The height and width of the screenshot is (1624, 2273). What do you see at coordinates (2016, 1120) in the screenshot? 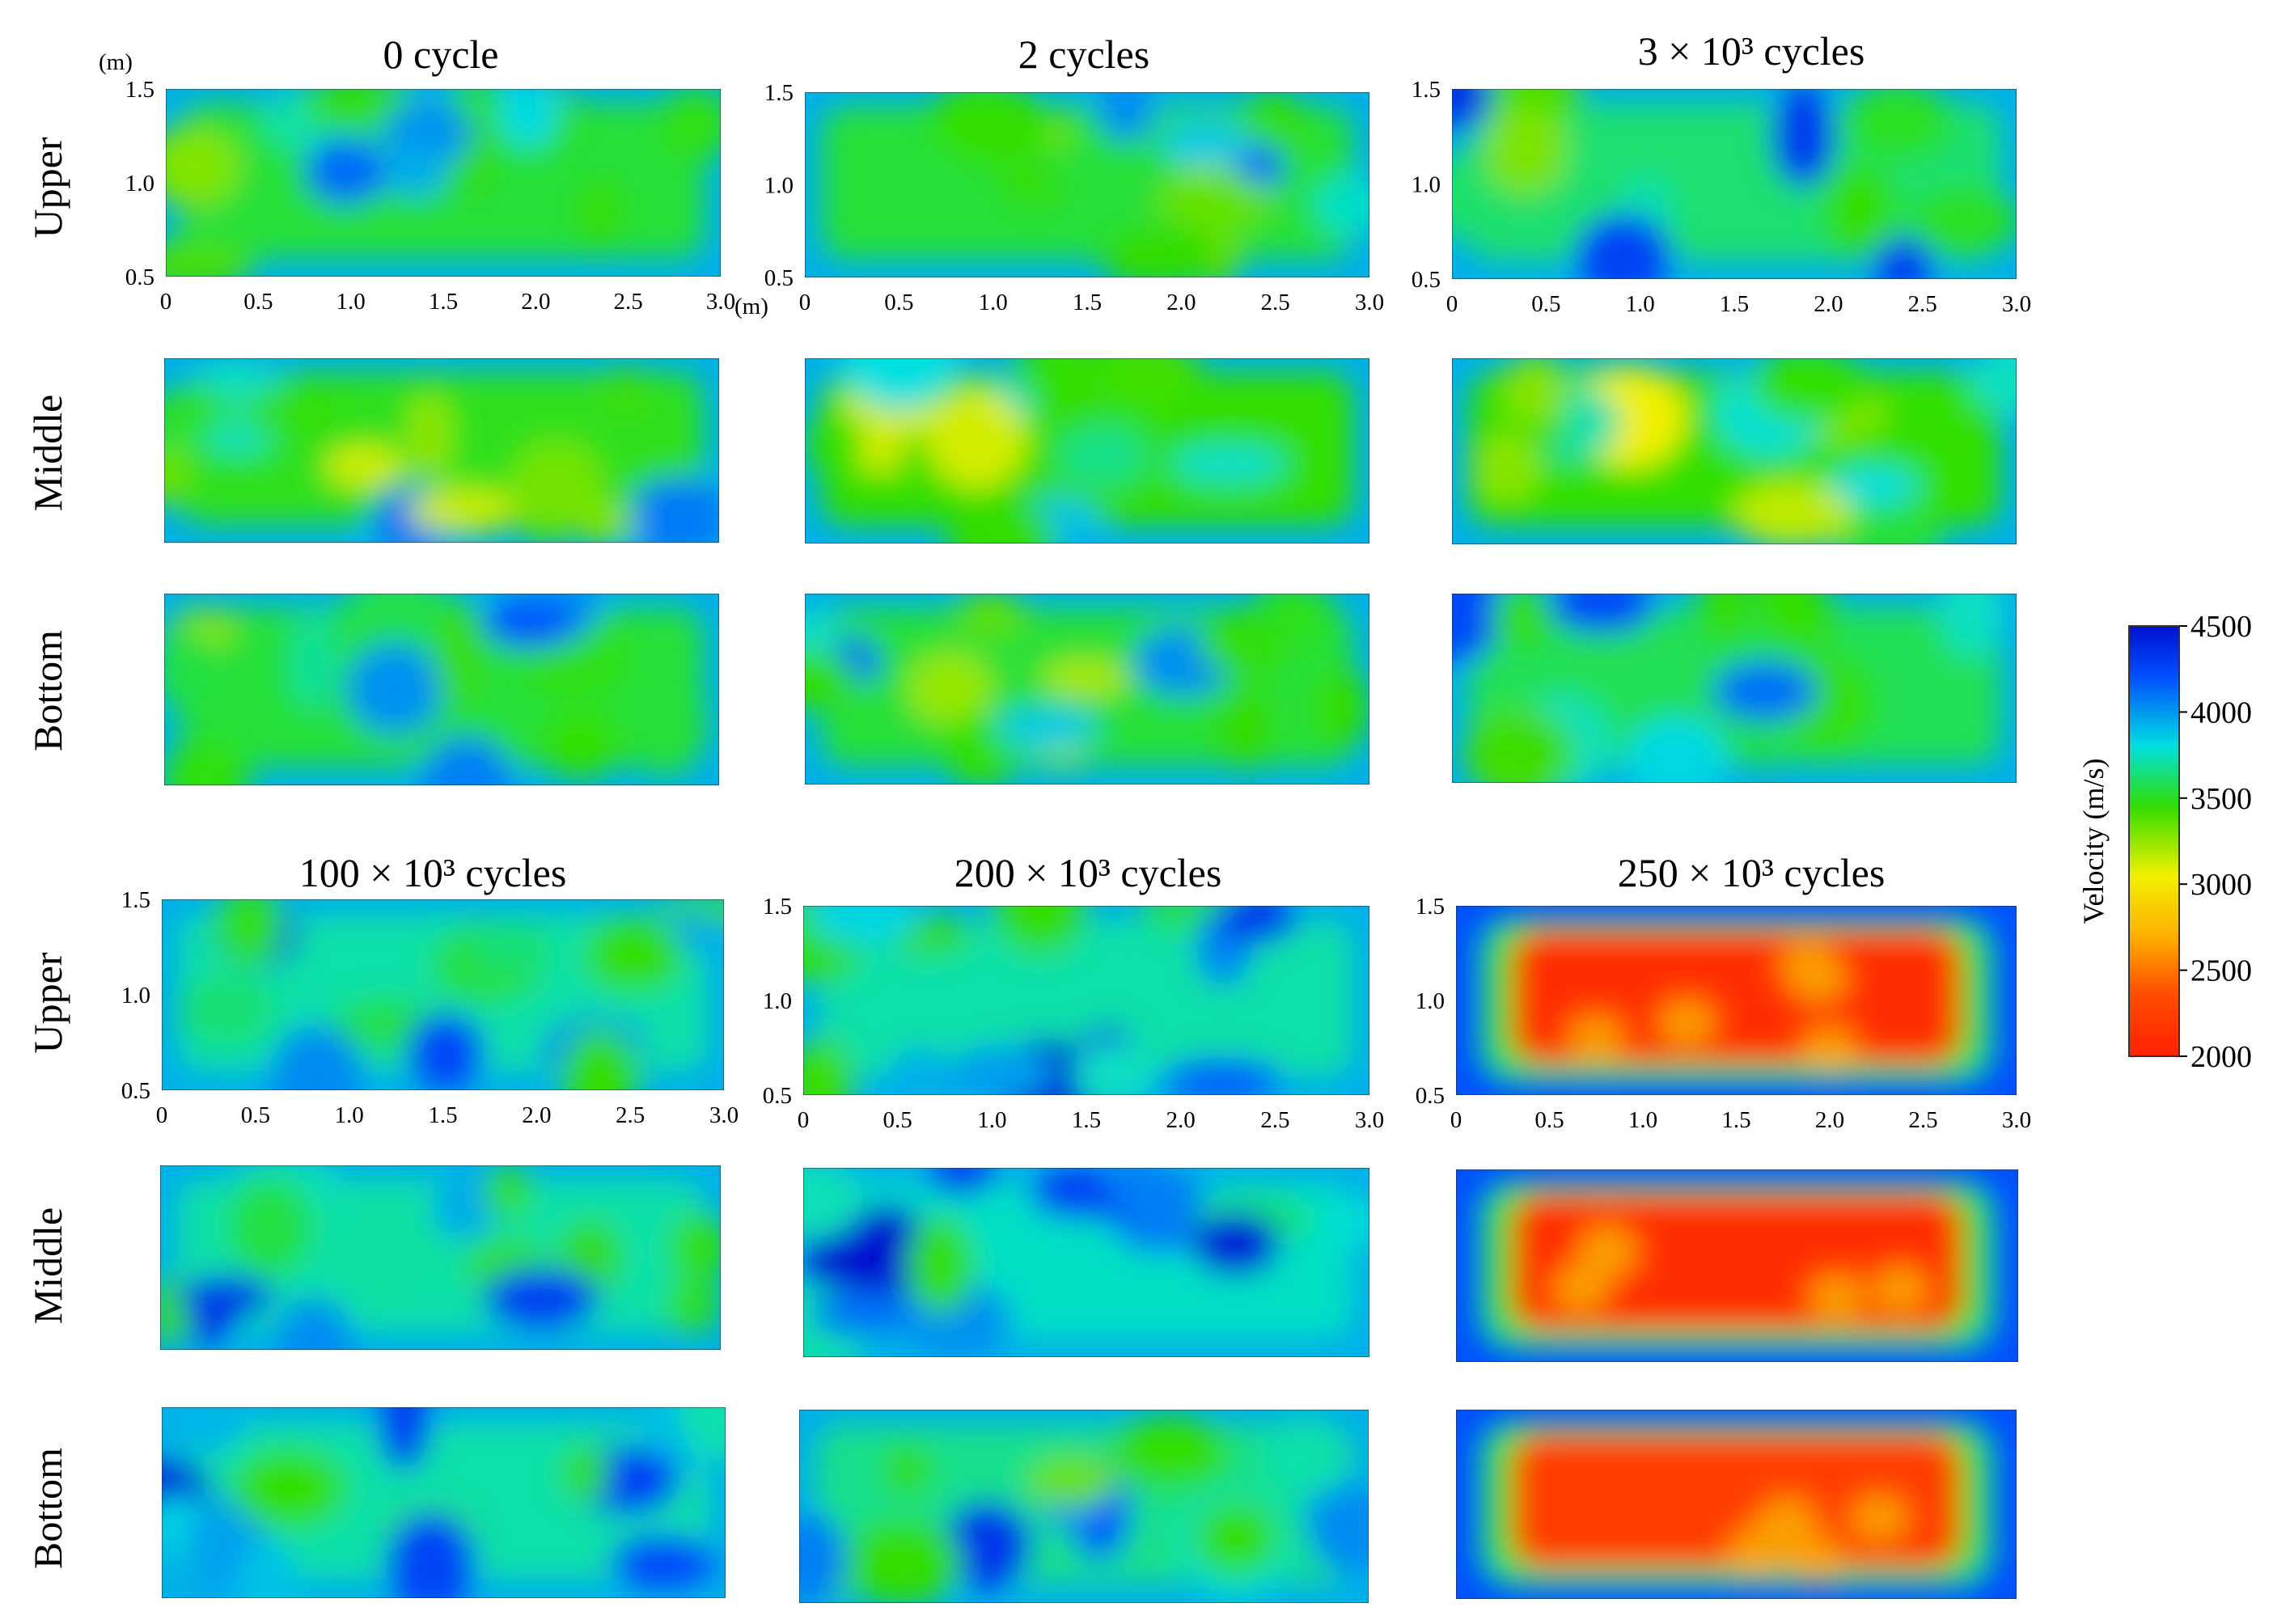
I see `x-tick-5-6: 3.0` at bounding box center [2016, 1120].